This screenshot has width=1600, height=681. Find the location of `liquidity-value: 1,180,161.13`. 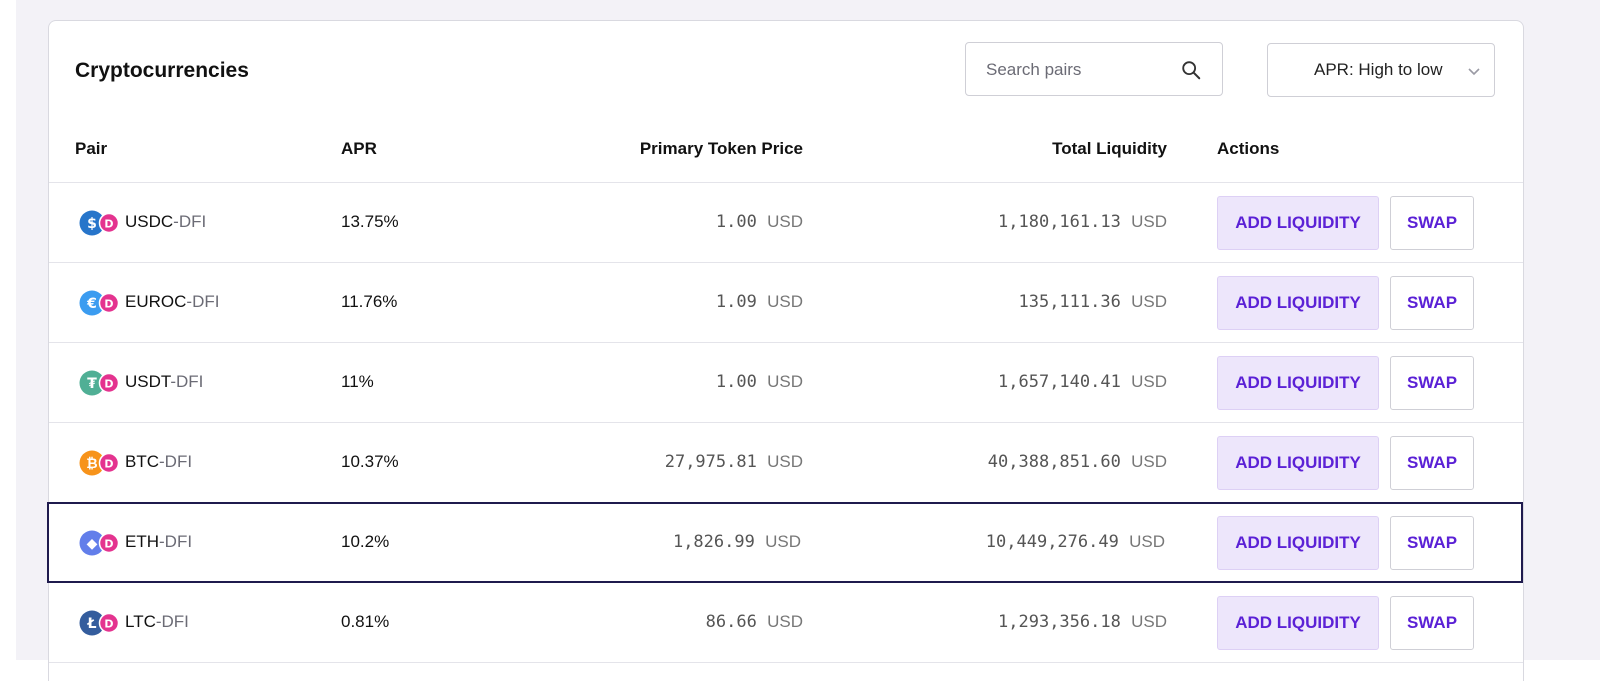

liquidity-value: 1,180,161.13 is located at coordinates (1059, 222).